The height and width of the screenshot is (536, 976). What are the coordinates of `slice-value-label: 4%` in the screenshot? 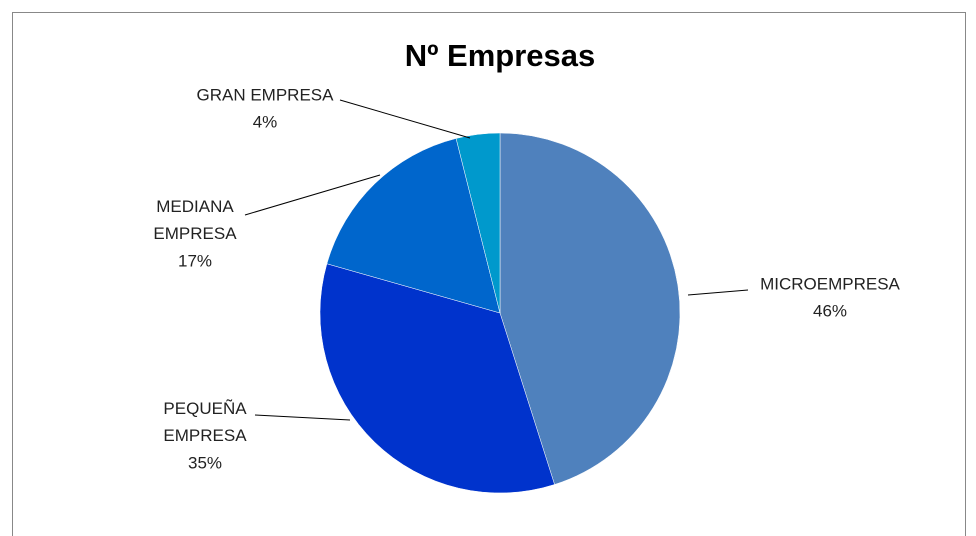 It's located at (265, 121).